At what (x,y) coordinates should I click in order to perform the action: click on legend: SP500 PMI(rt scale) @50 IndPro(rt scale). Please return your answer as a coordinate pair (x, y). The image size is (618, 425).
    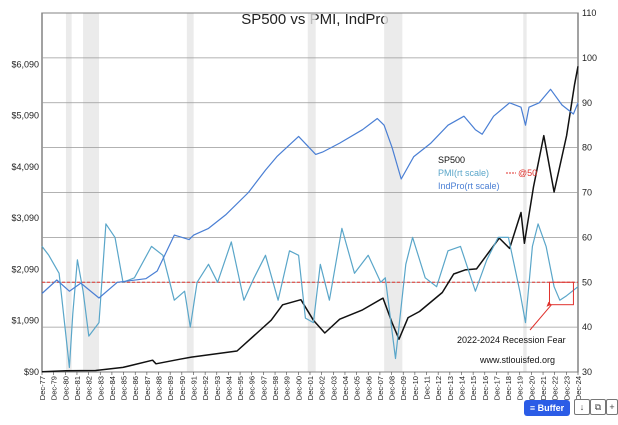
    Looking at the image, I should click on (487, 173).